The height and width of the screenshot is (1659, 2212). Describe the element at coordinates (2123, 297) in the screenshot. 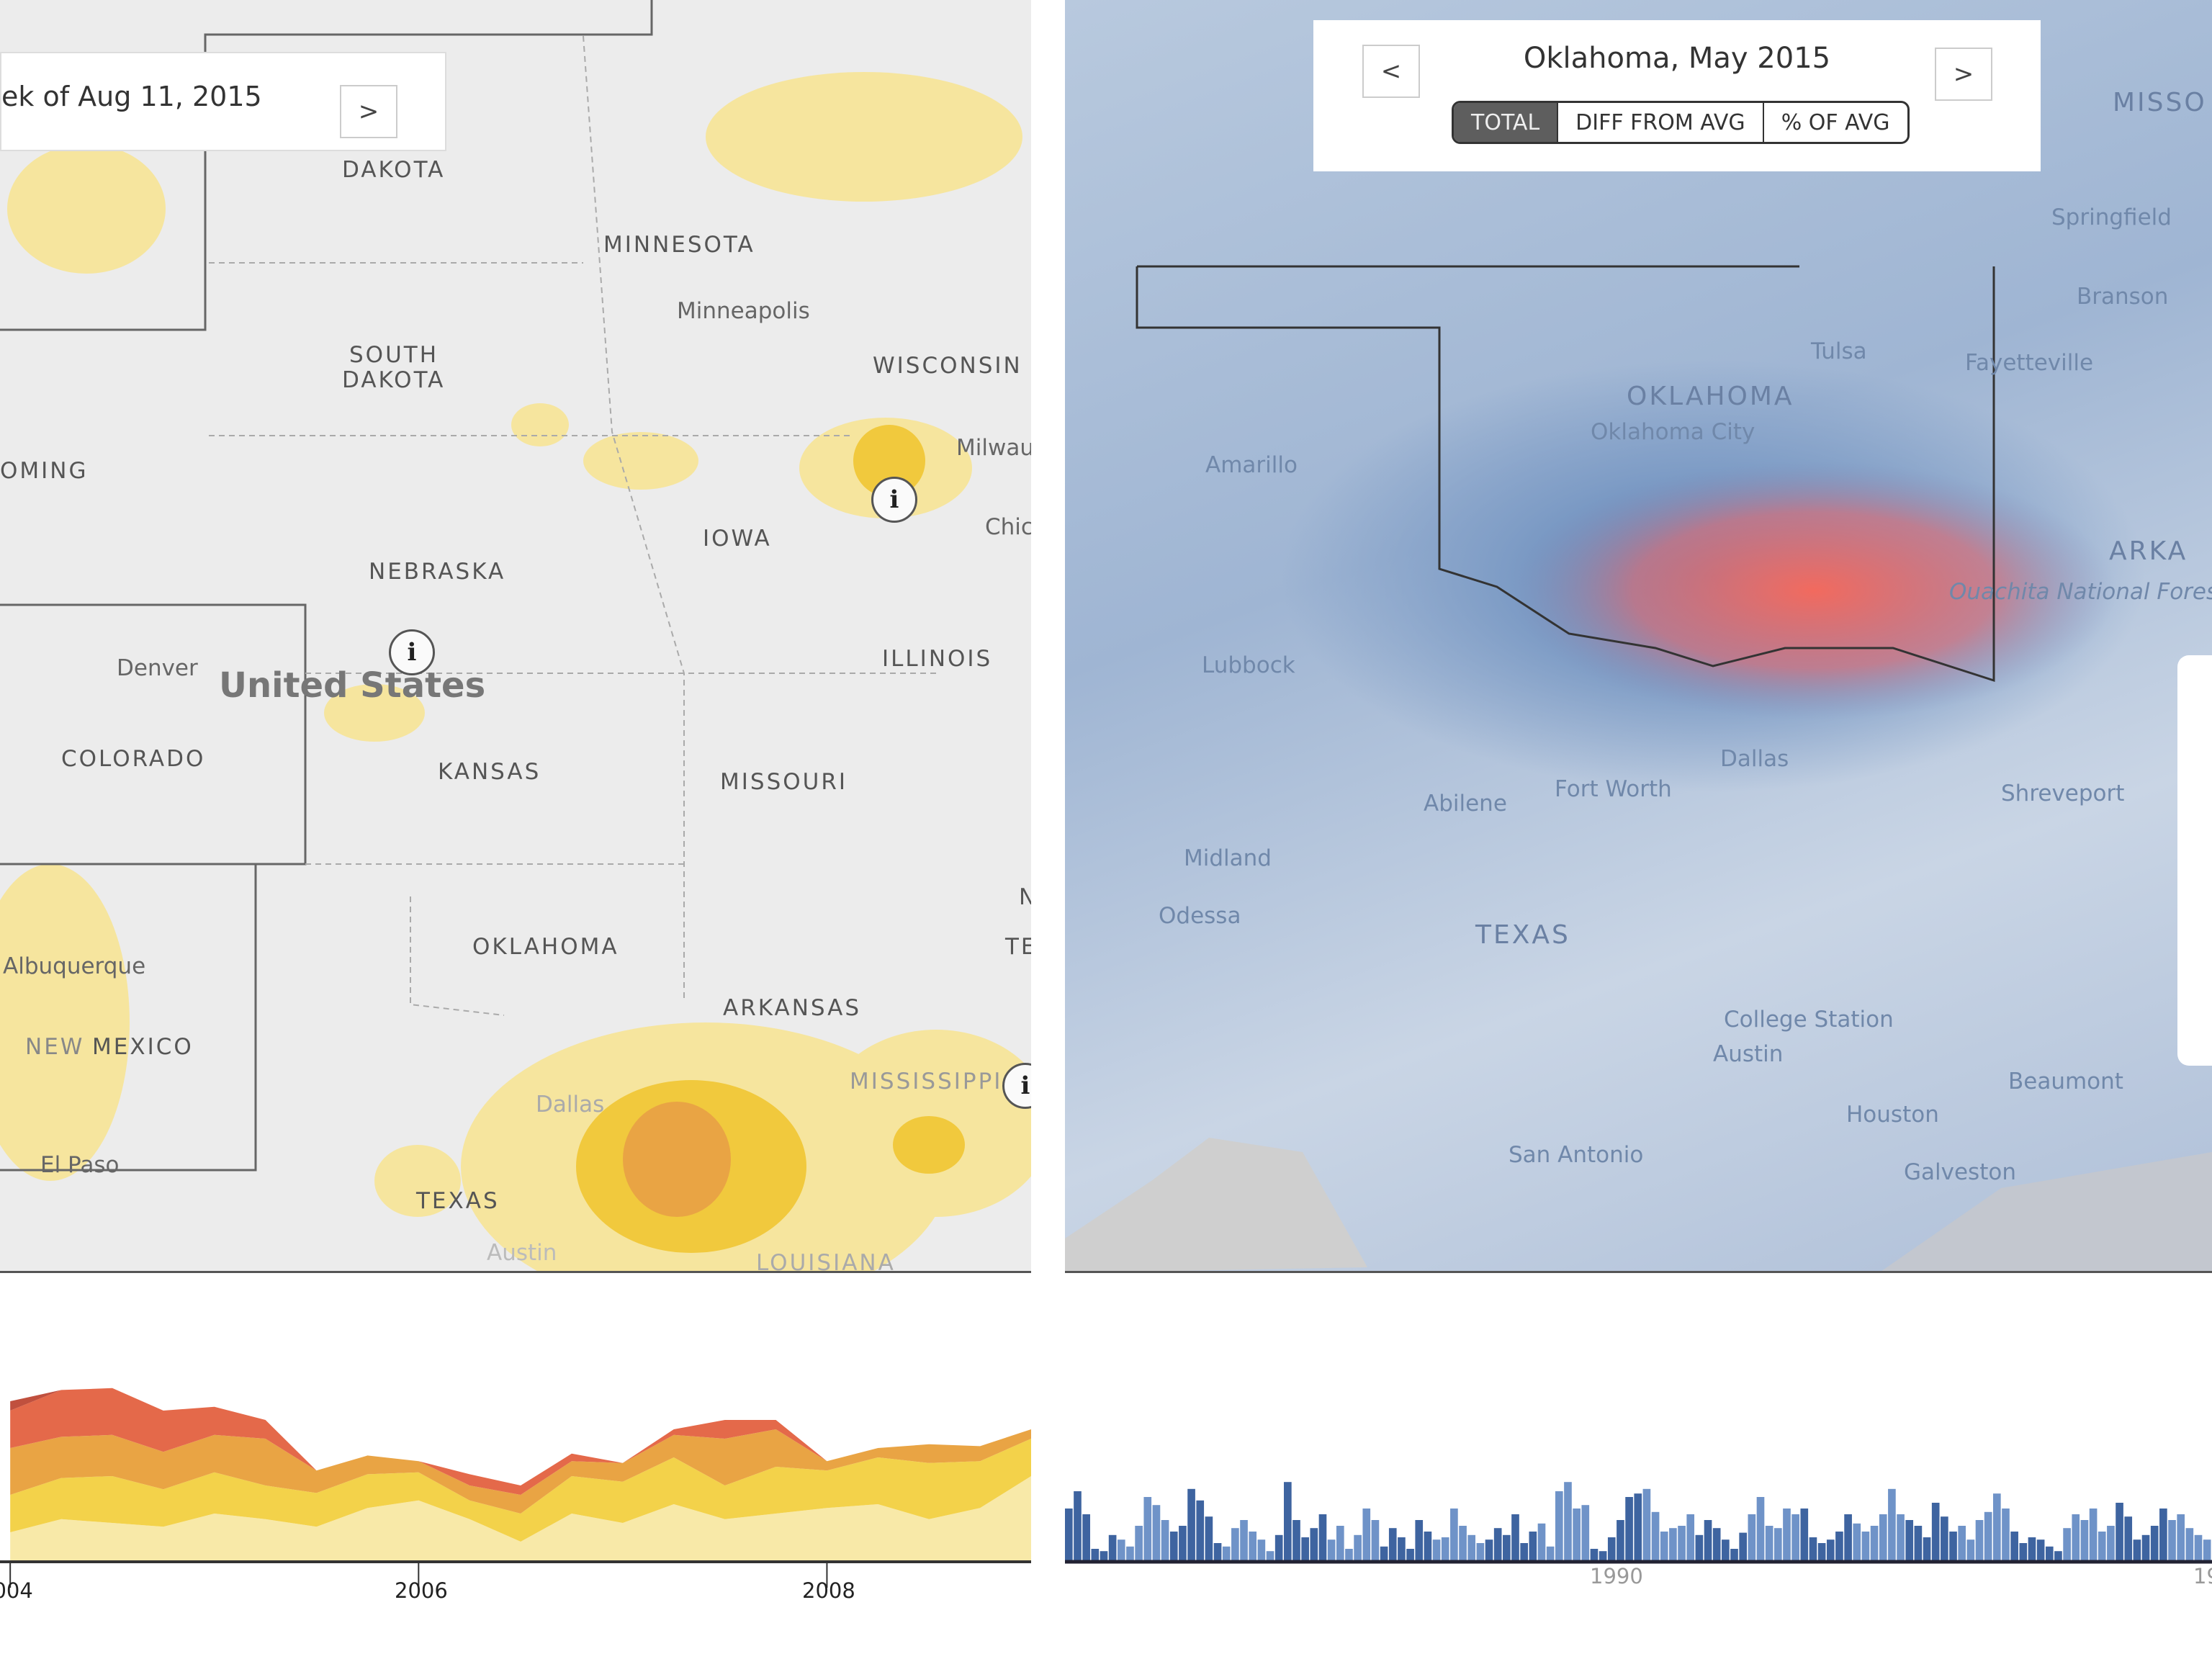

I see `city-label: Branson` at that location.